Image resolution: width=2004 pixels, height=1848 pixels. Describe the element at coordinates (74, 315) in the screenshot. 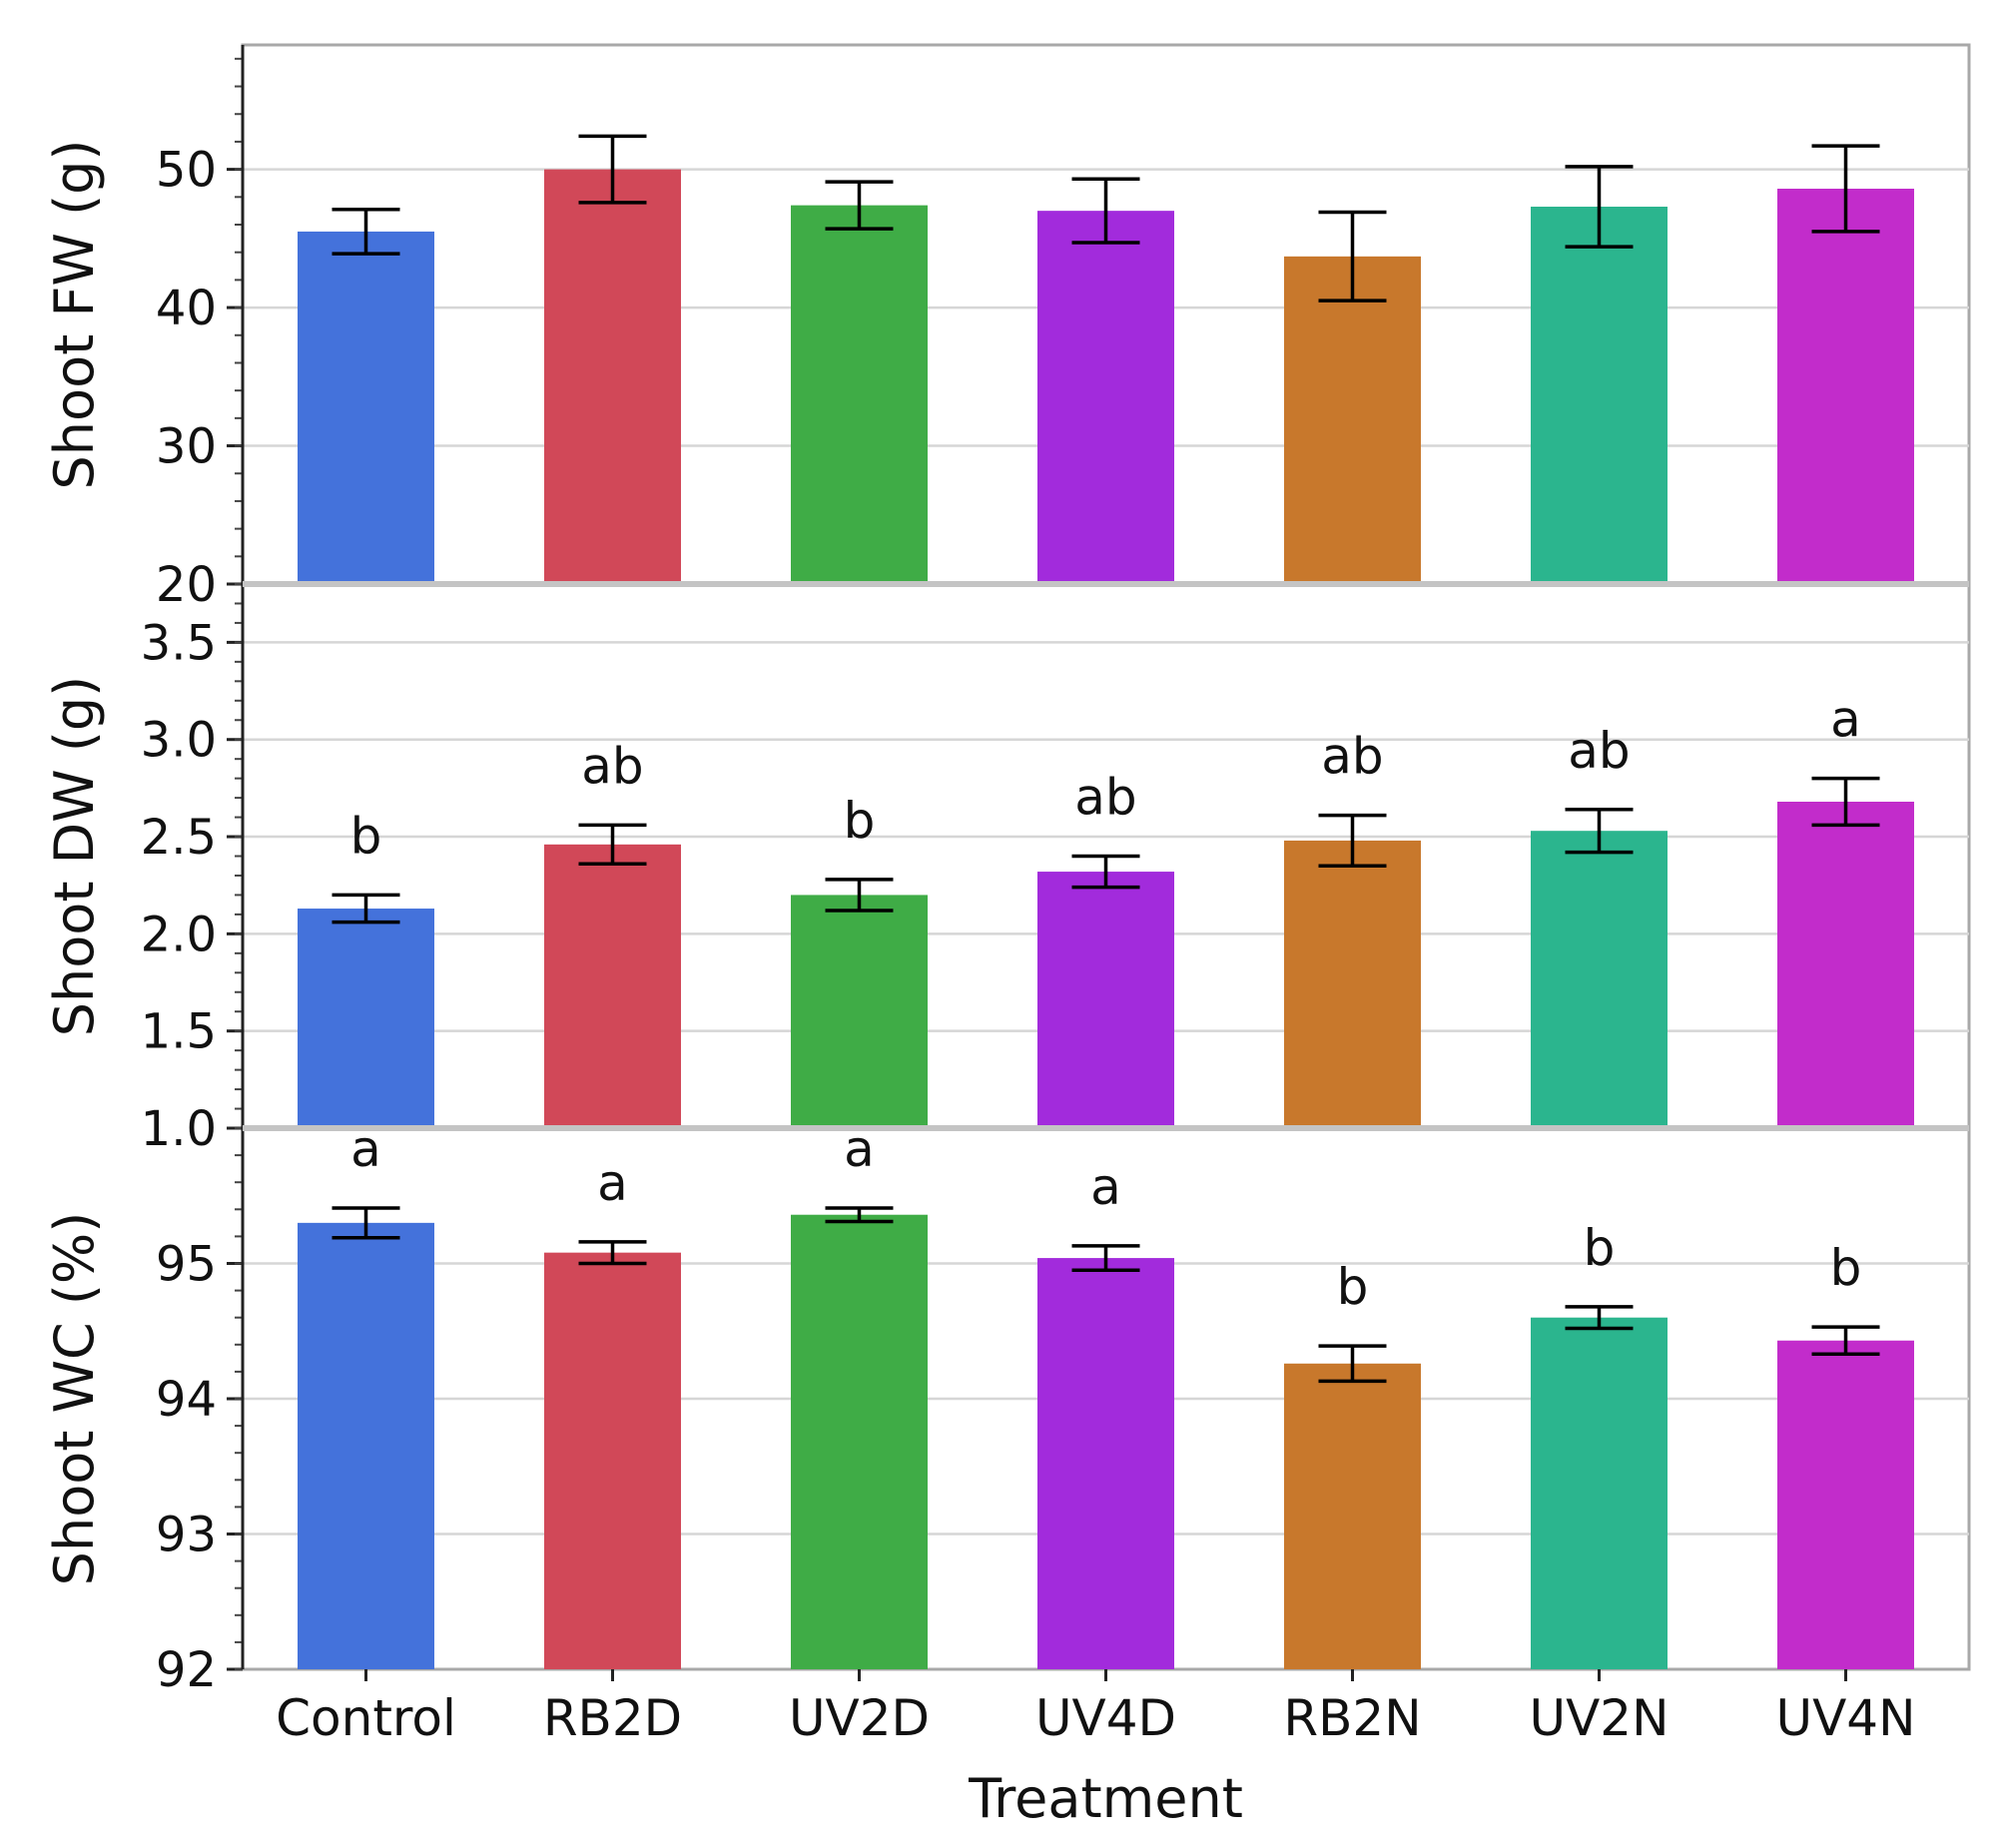

I see `y-axis-title: Shoot FW (g)` at that location.